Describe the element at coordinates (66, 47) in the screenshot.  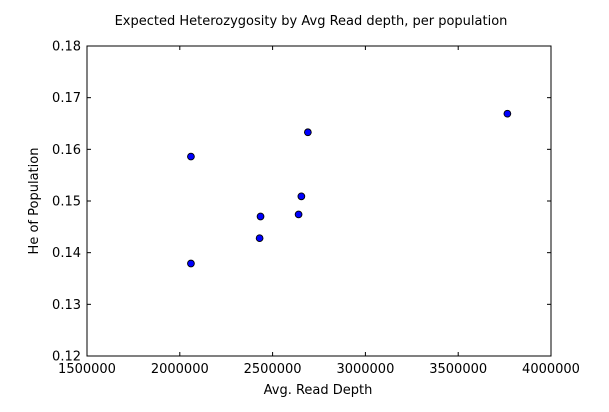
I see `y-tick-label: 0.18` at that location.